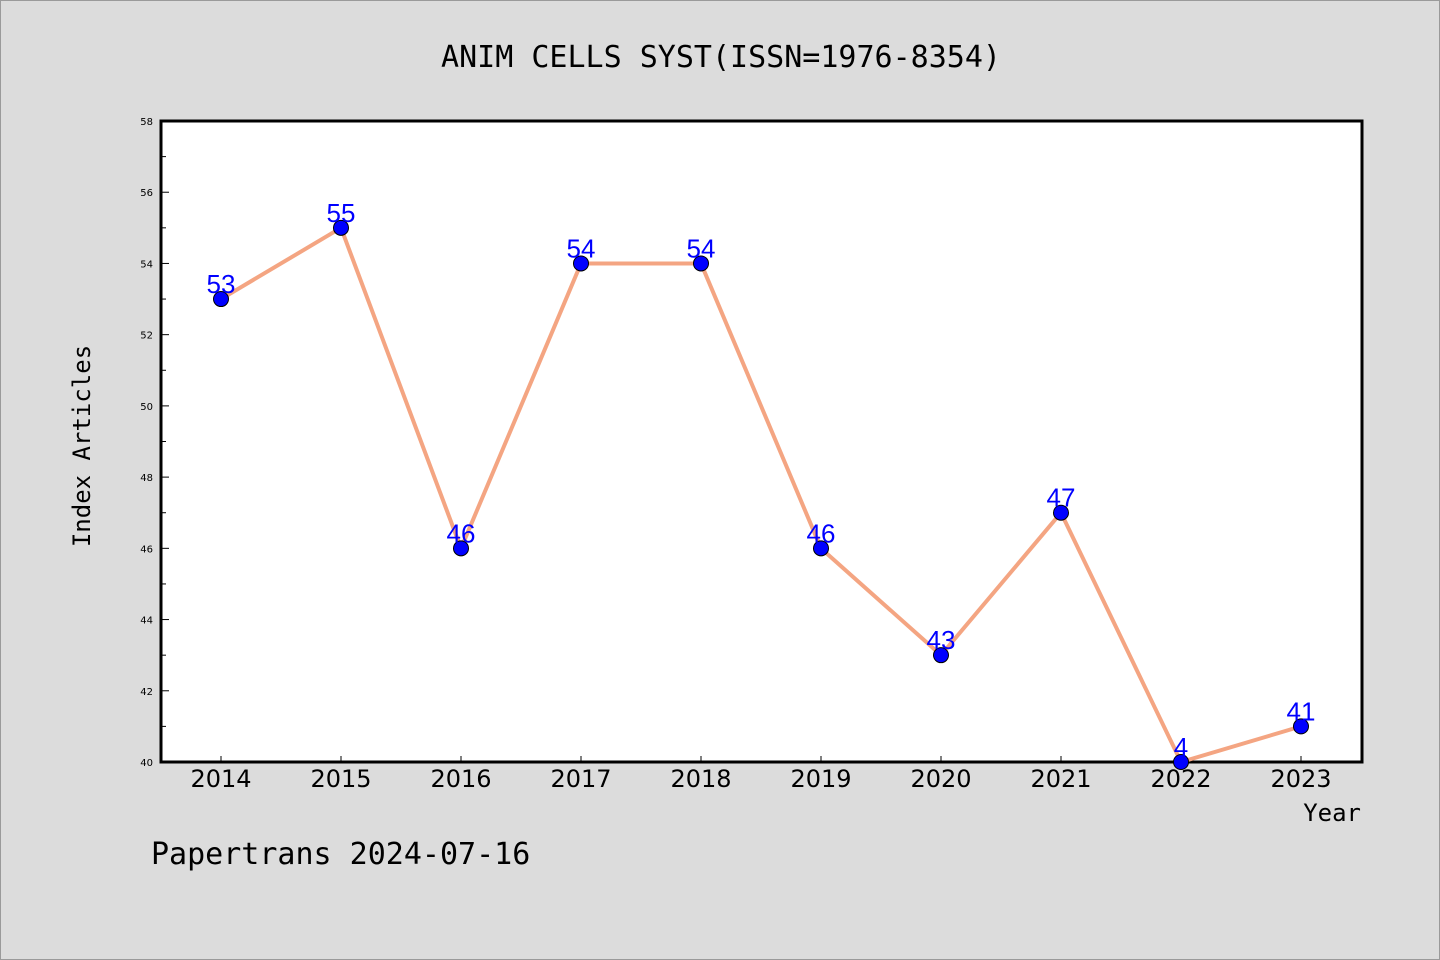  What do you see at coordinates (82, 446) in the screenshot?
I see `y-axis-label: Index Articles` at bounding box center [82, 446].